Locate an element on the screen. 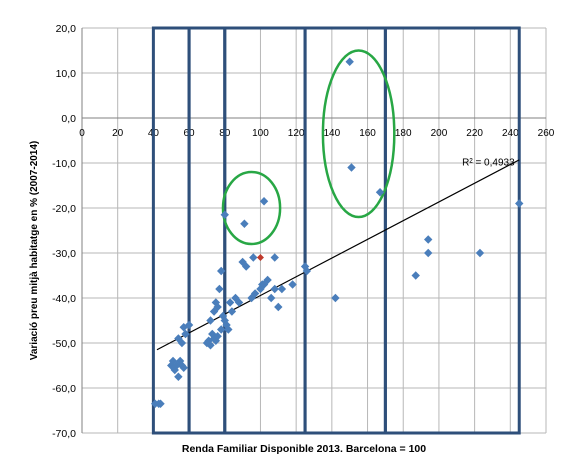 The height and width of the screenshot is (466, 567). x-tick-label: 260 is located at coordinates (546, 133).